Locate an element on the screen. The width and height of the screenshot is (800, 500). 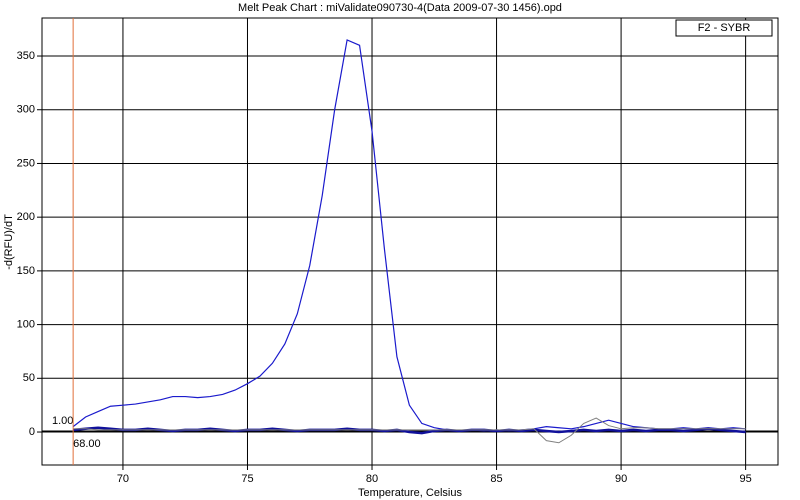
x-tick-label: 70 is located at coordinates (123, 479).